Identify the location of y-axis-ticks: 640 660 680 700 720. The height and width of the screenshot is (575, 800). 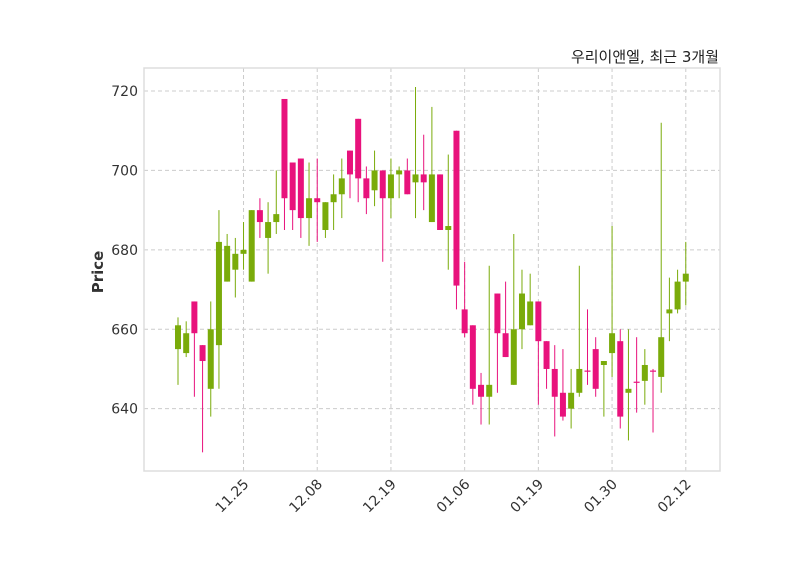
(124, 251).